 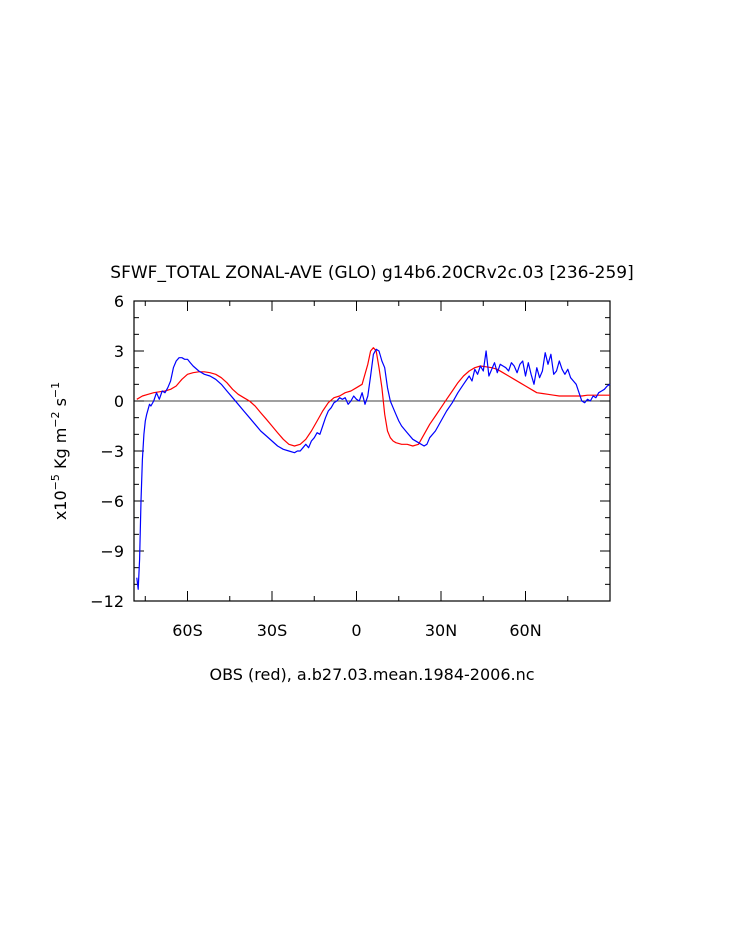 What do you see at coordinates (119, 401) in the screenshot?
I see `y-tick-label: 0` at bounding box center [119, 401].